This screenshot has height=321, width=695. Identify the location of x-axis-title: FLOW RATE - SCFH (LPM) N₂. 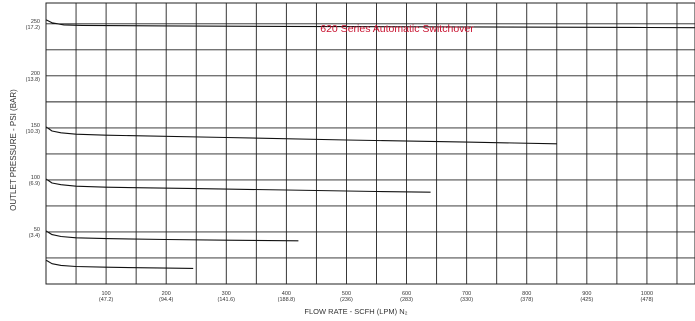
(355, 311).